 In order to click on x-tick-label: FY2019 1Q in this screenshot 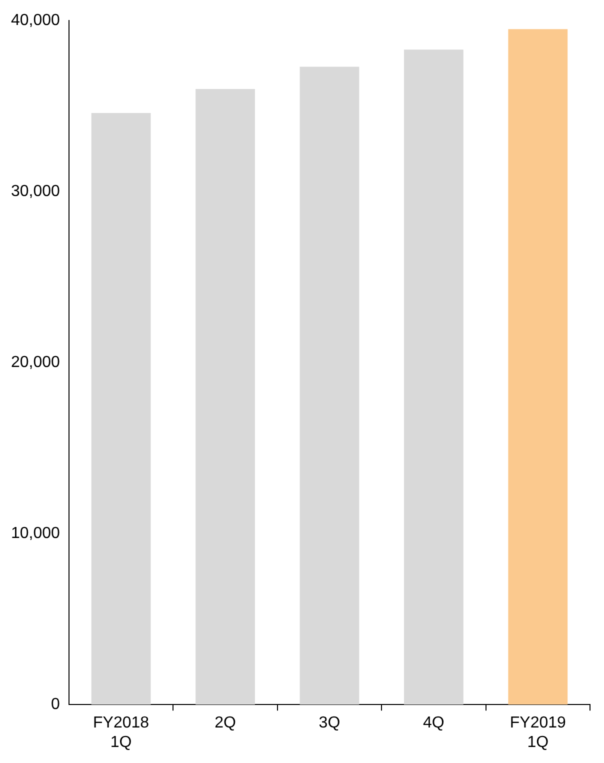, I will do `click(538, 732)`.